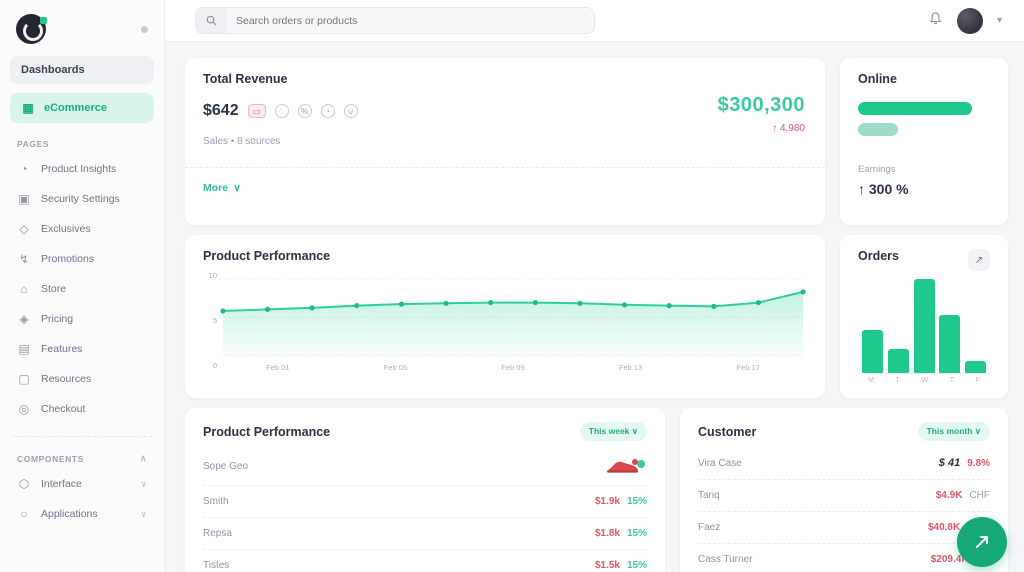  What do you see at coordinates (410, 20) in the screenshot?
I see `search-input` at bounding box center [410, 20].